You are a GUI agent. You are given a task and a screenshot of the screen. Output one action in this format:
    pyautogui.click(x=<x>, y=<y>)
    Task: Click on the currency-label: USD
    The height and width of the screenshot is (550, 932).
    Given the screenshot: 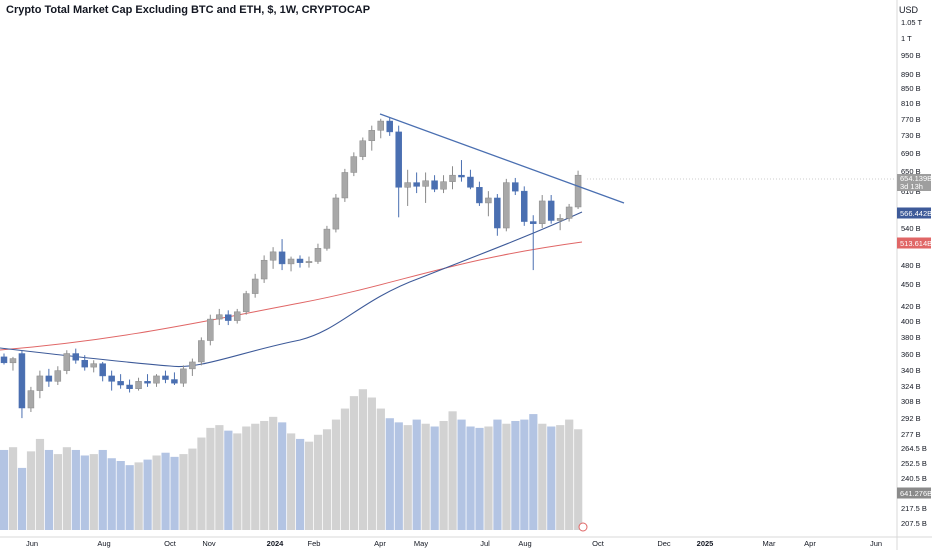 What is the action you would take?
    pyautogui.click(x=908, y=10)
    